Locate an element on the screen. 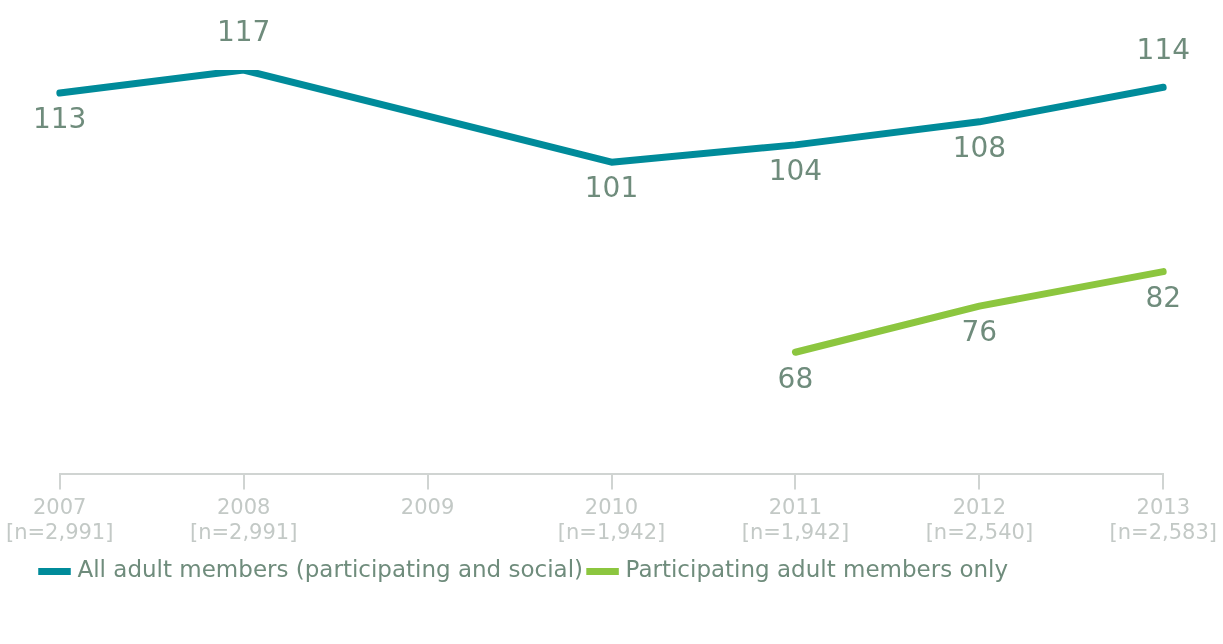 The image size is (1223, 644). legend-label: Participating adult members only is located at coordinates (817, 569).